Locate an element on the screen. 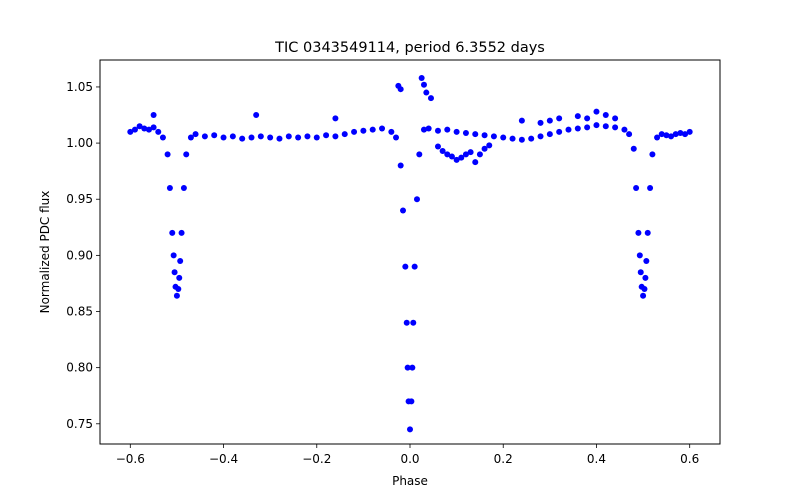 Image resolution: width=800 pixels, height=500 pixels. x-tick-label: −0.4 is located at coordinates (223, 459).